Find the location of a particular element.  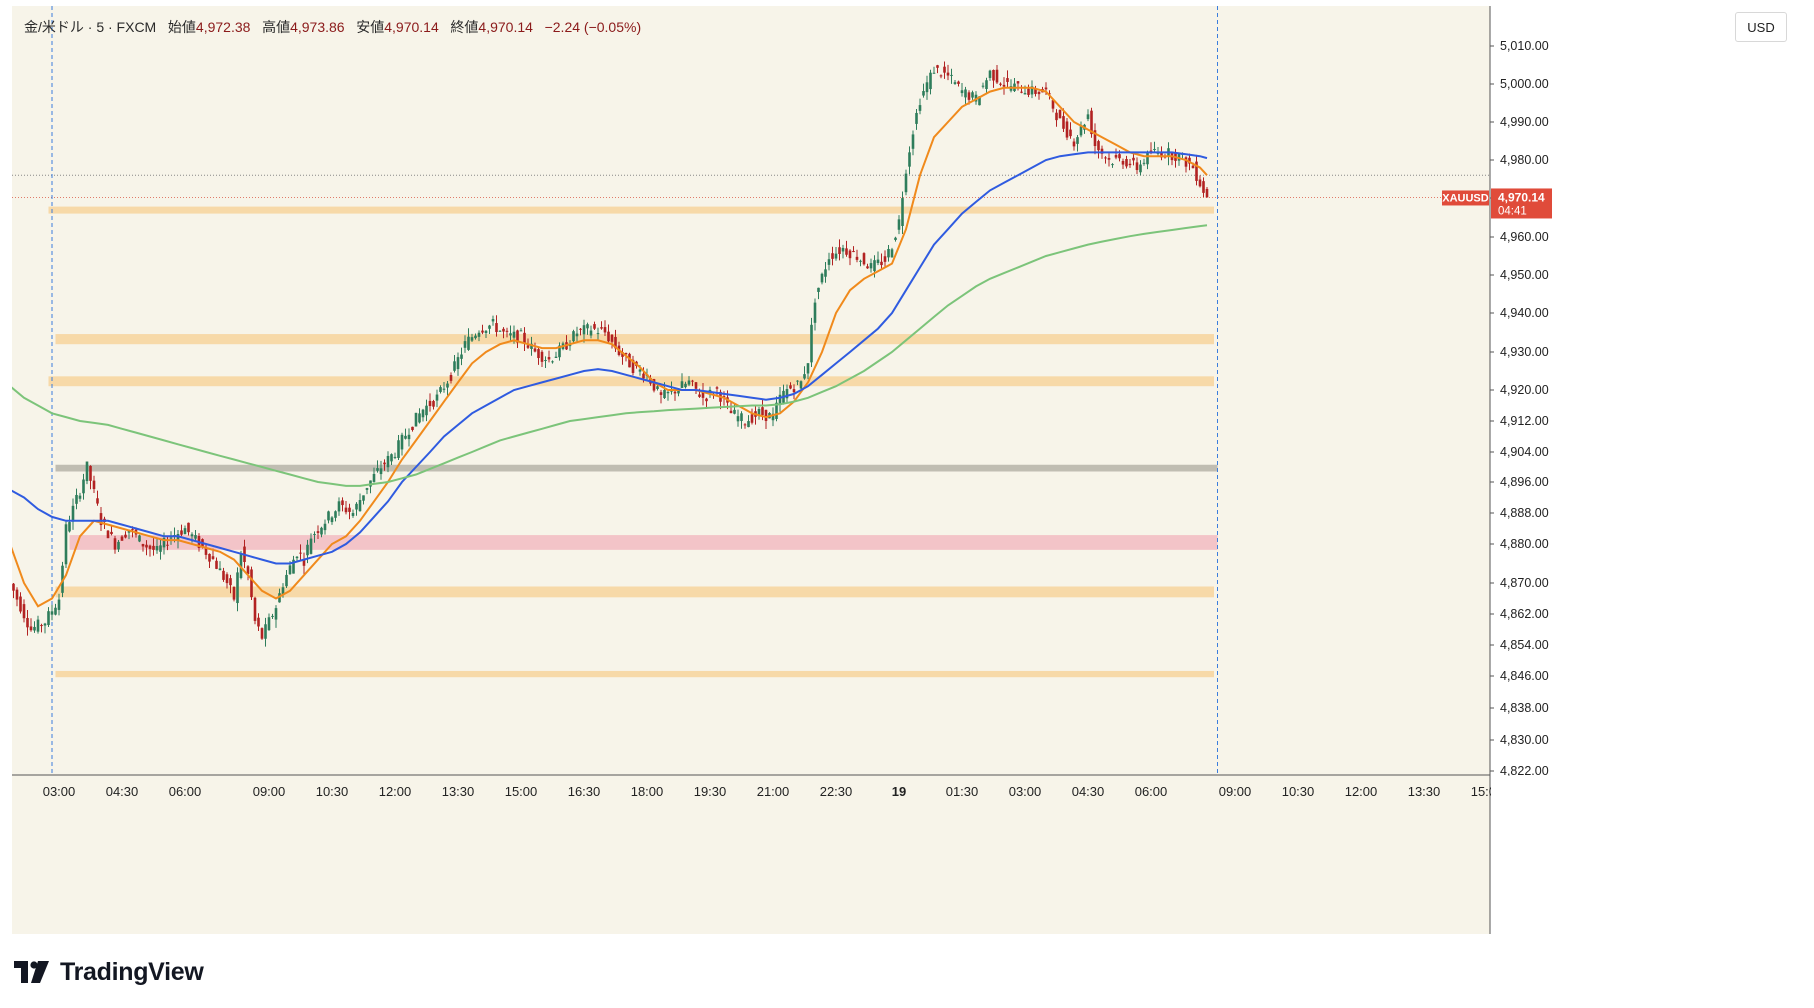

price-tick-label: 4,990.00 is located at coordinates (1524, 122).